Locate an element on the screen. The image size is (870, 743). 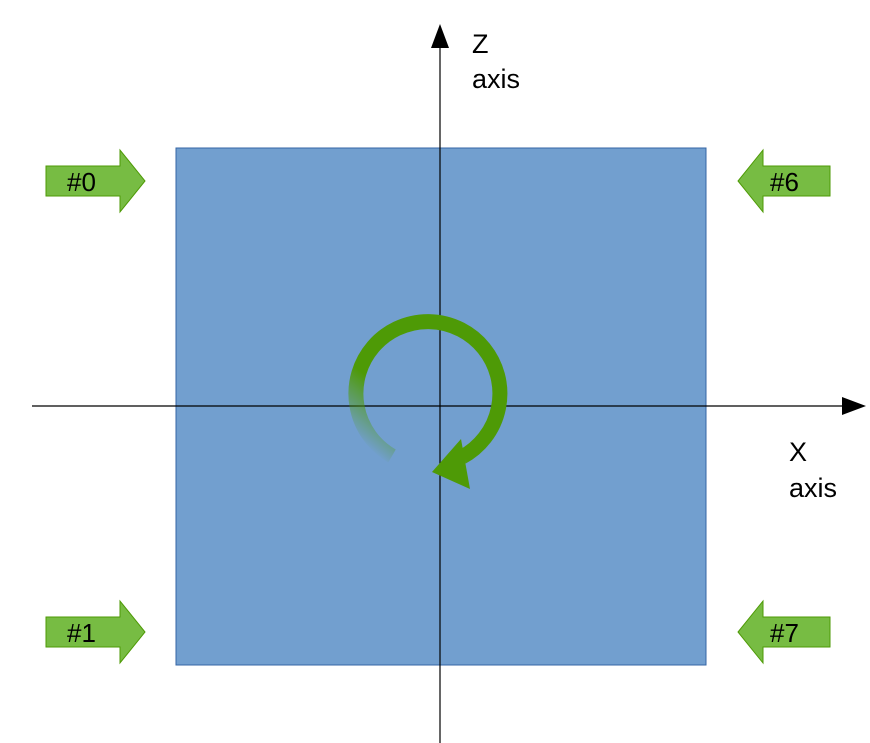
marker-7-arrow-shape is located at coordinates (784, 632).